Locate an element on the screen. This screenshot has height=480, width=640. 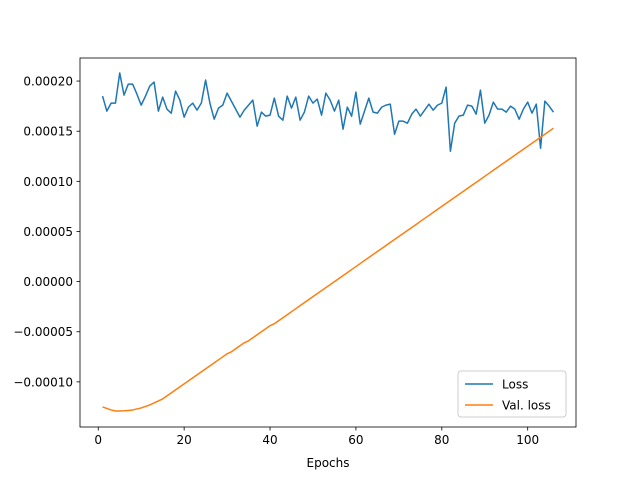
x-tick-label: 0 is located at coordinates (98, 440).